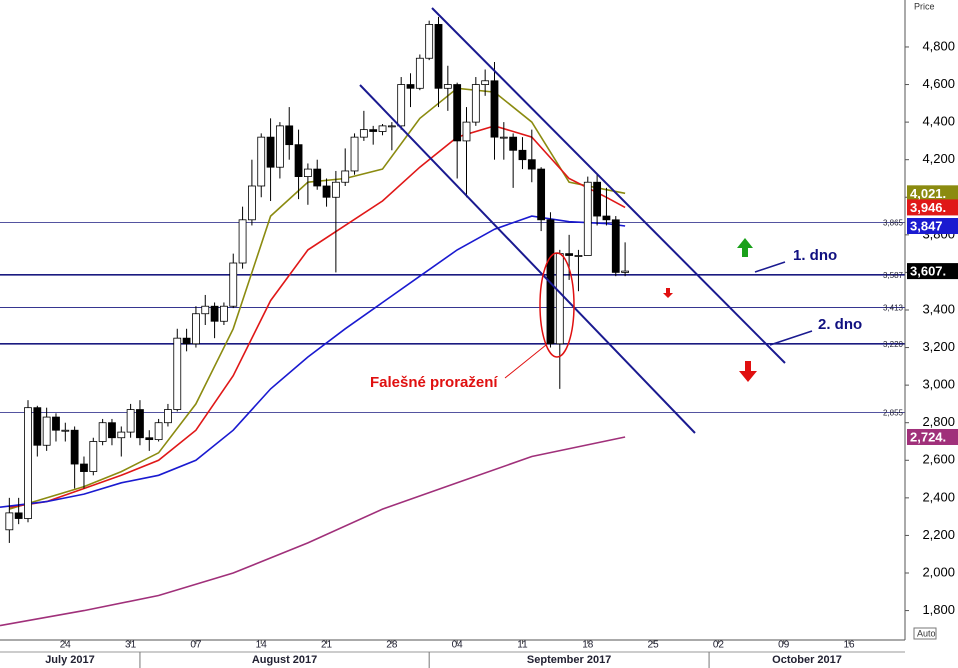 The image size is (958, 668). Describe the element at coordinates (745, 247) in the screenshot. I see `arrow-up` at that location.